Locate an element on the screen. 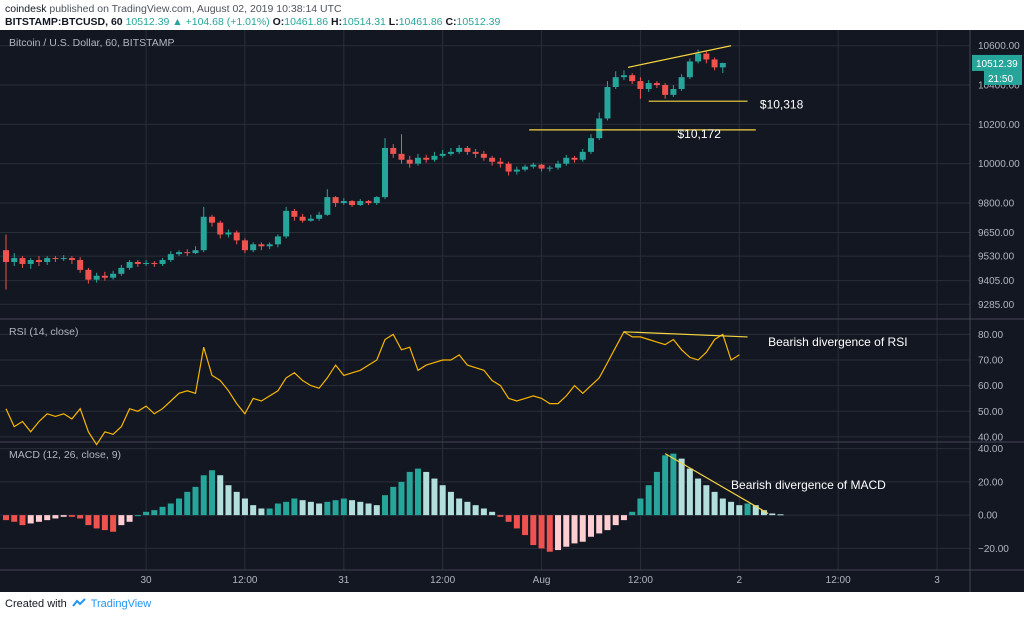  last-price-tag-label: 10512.39 is located at coordinates (997, 64).